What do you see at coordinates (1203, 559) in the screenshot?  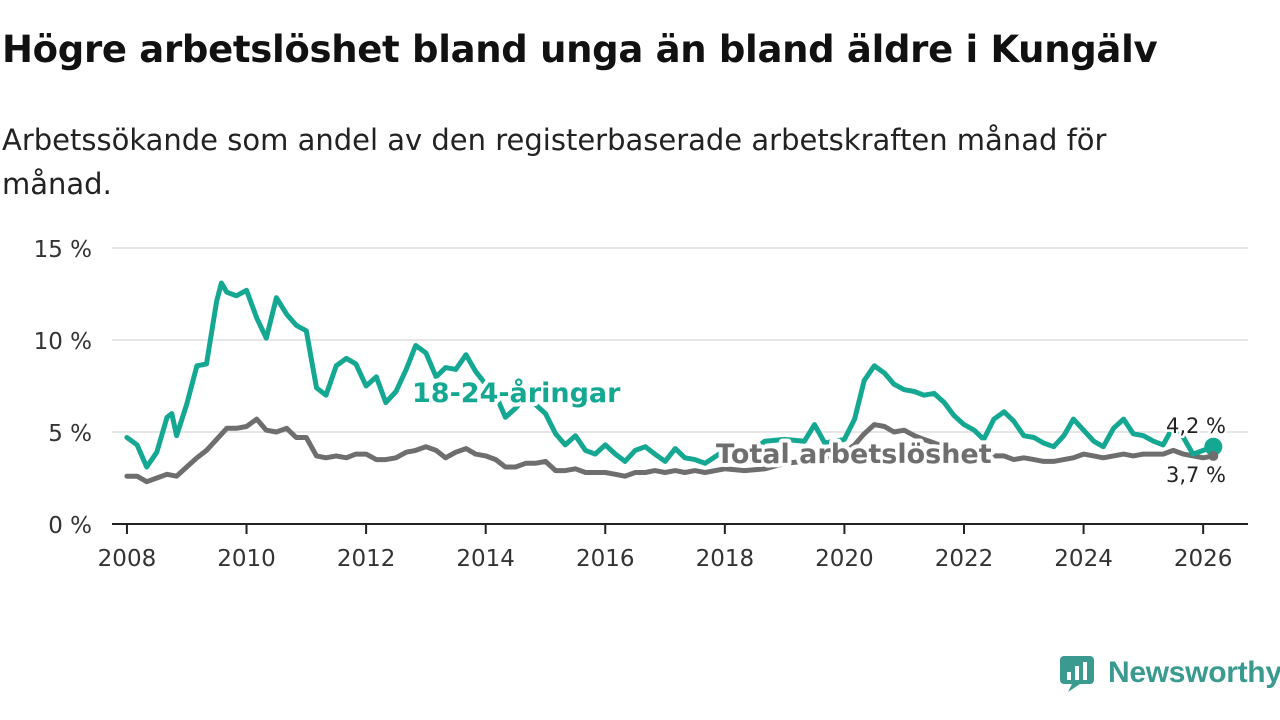 I see `x-tick-label: 2026` at bounding box center [1203, 559].